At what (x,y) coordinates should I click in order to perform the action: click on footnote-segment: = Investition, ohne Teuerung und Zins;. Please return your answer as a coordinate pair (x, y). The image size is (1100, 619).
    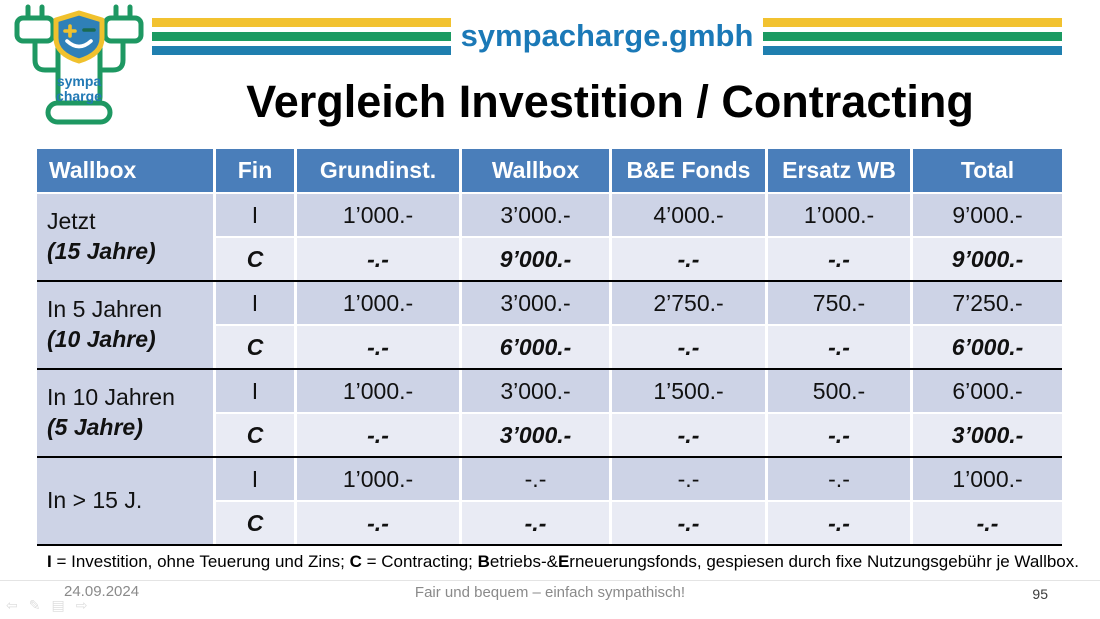
    Looking at the image, I should click on (200, 561).